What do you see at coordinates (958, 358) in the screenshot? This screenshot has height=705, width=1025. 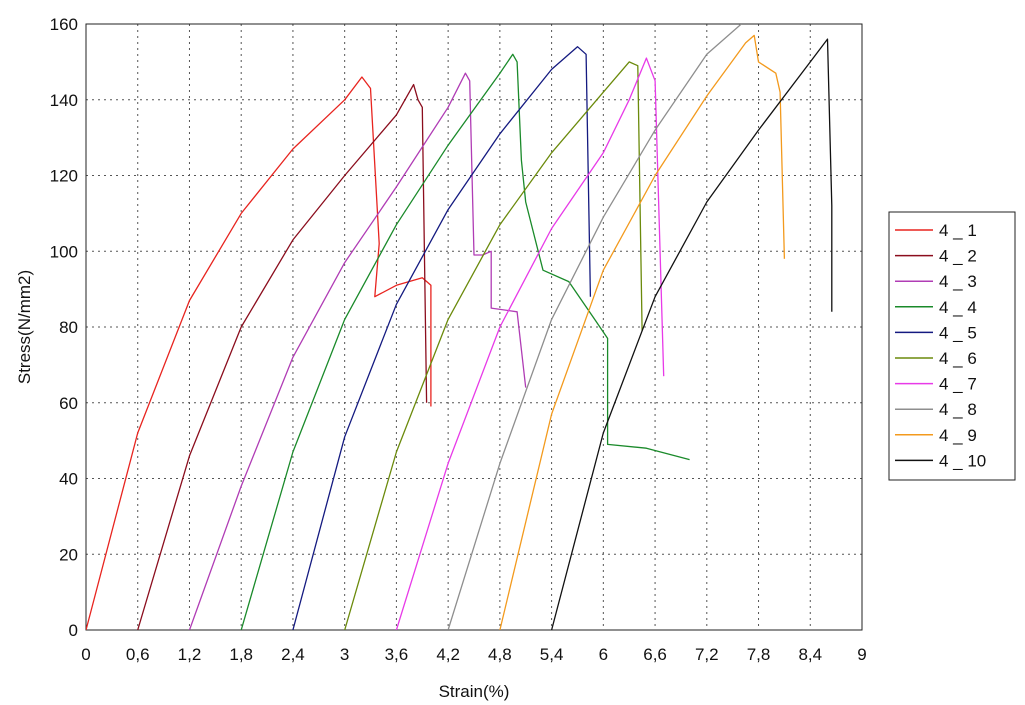 I see `legend-entry: 4 _ 6` at bounding box center [958, 358].